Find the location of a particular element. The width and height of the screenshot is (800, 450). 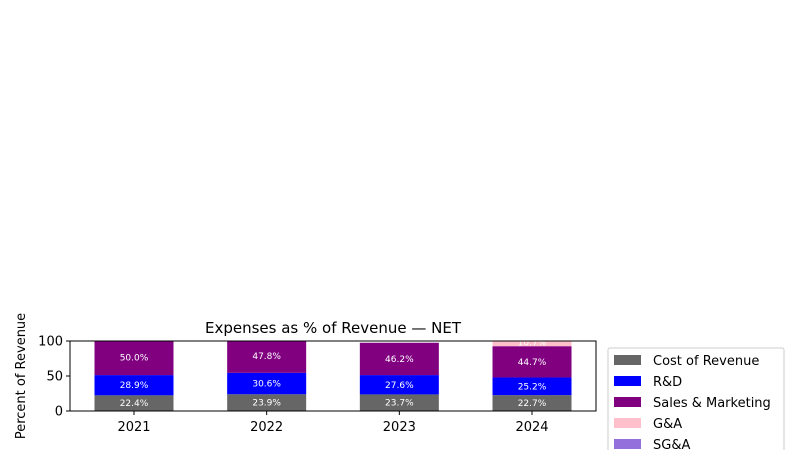

x-tick-label: 2021 is located at coordinates (133, 427).